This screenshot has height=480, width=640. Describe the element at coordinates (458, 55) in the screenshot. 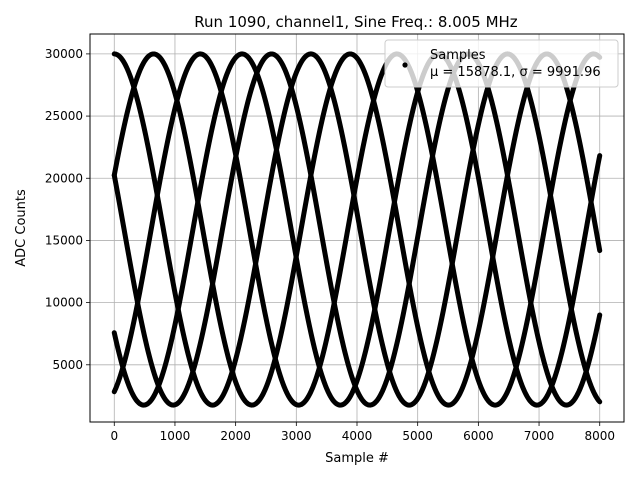

I see `legend-series-name: Samples` at that location.